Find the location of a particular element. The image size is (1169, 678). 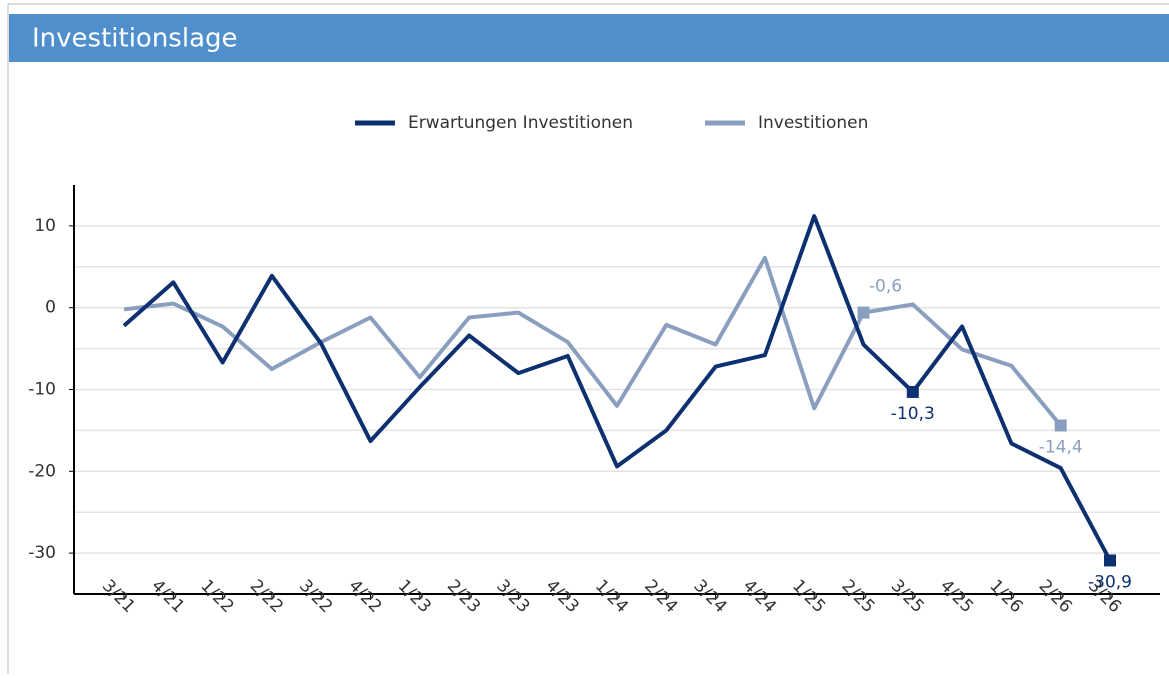

y-tick-label: -20 is located at coordinates (42, 471).